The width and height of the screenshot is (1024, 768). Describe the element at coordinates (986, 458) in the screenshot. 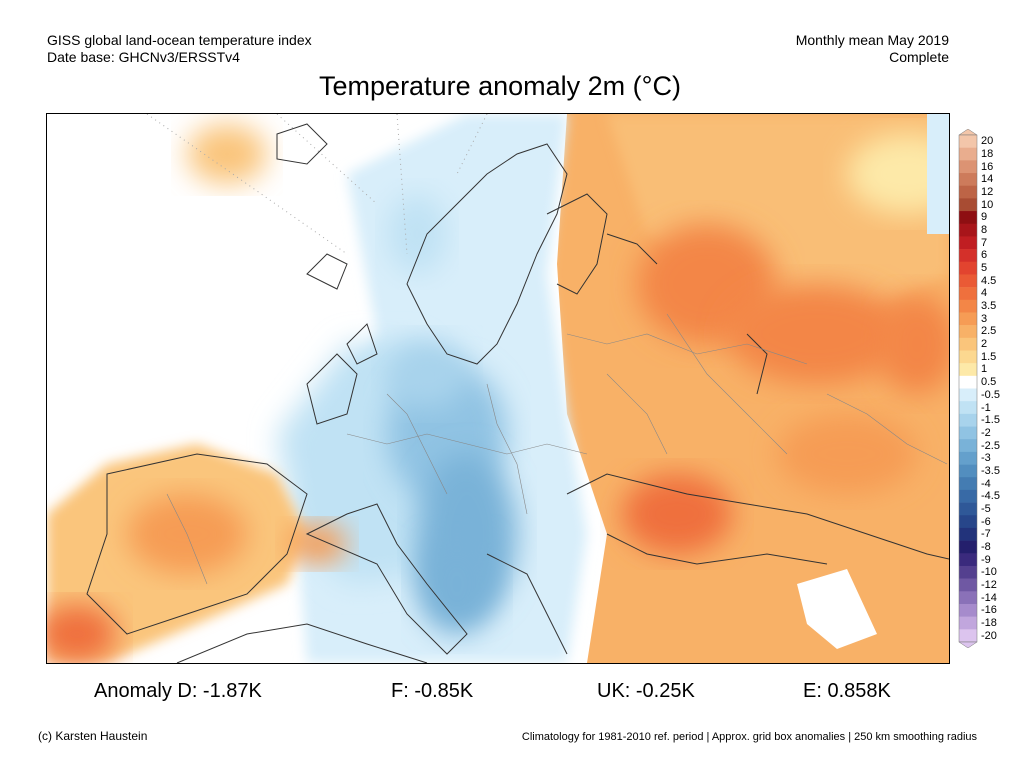

I see `colorbar-label: -3` at that location.